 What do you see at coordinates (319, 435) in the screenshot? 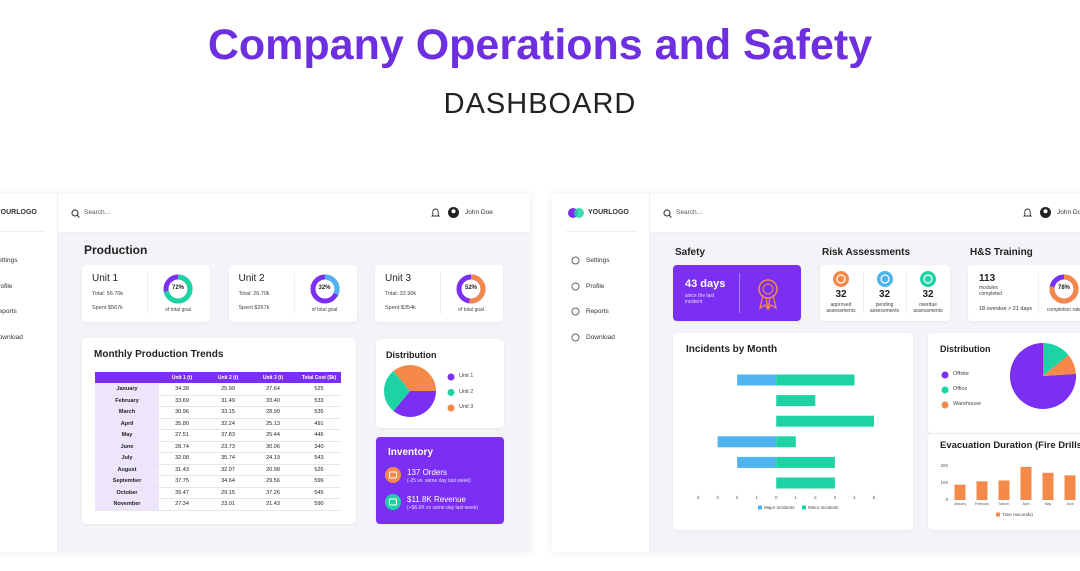
I see `table-cell: 446` at bounding box center [319, 435].